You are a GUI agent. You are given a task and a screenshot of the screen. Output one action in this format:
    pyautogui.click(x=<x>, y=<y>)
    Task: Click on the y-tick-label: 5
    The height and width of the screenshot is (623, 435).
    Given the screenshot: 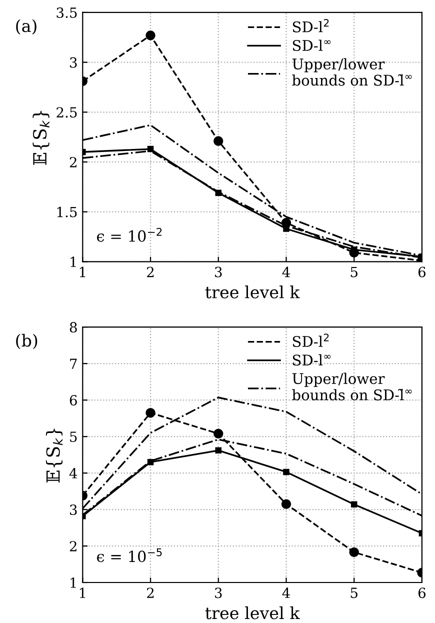 What is the action you would take?
    pyautogui.click(x=73, y=437)
    